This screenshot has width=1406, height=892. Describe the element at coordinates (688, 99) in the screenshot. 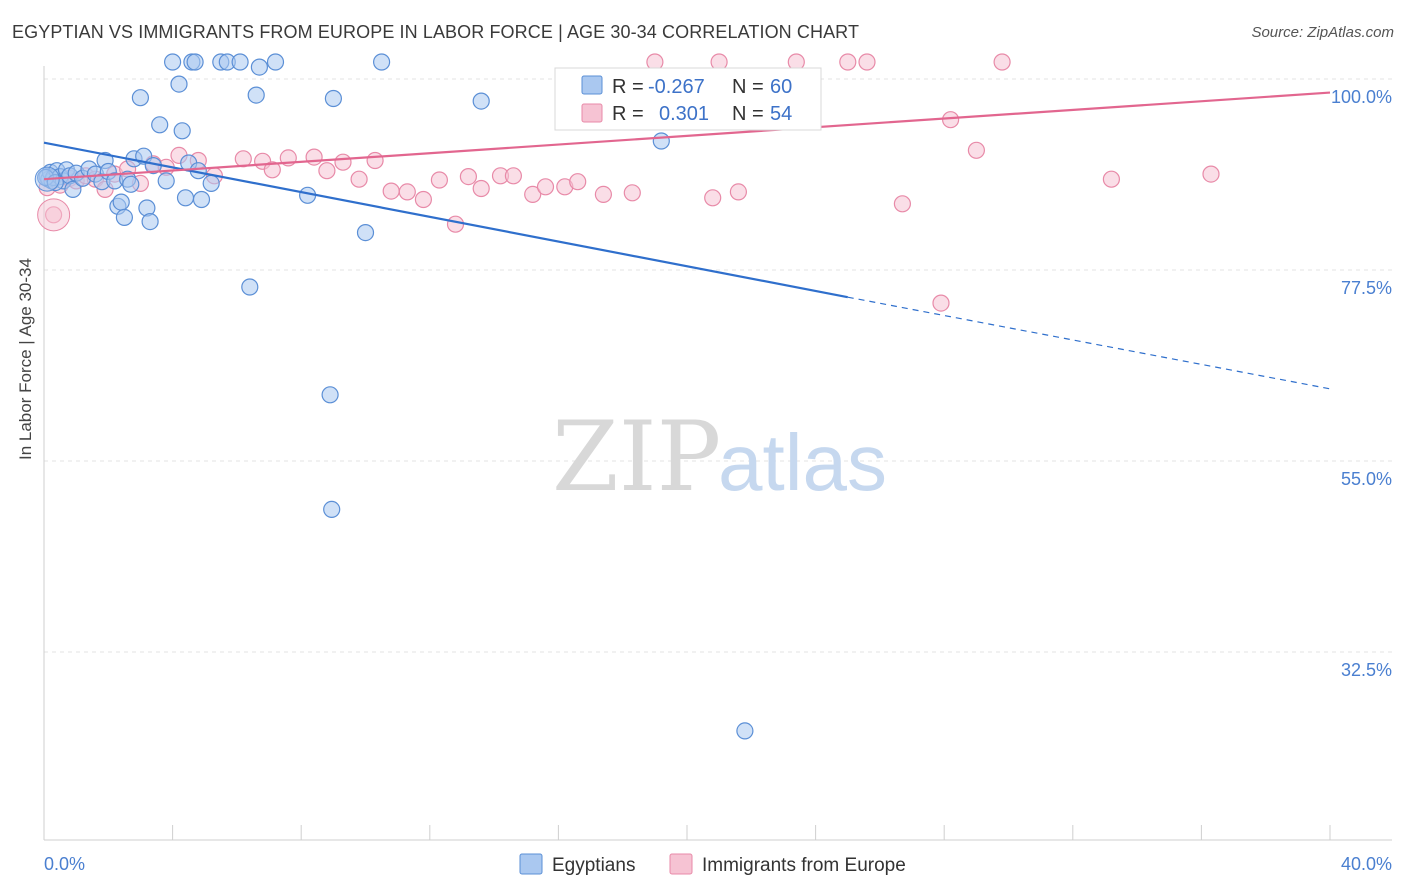

I see `correlation-legend: R = -0.267 N = 60 R = 0.301 N = 54` at that location.